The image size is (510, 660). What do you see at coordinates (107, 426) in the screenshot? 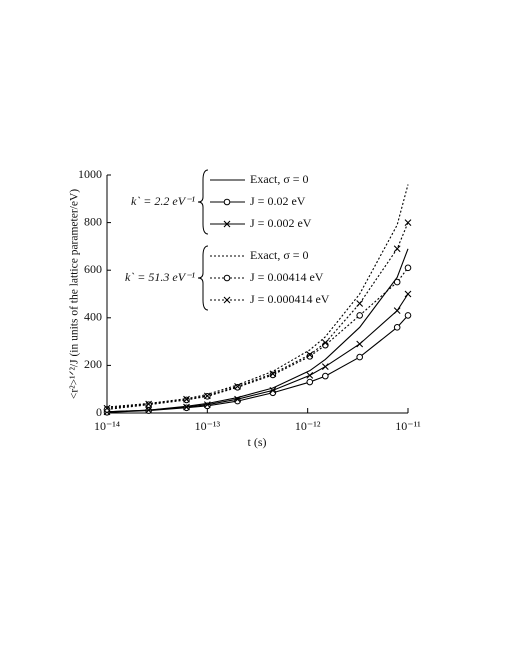
I see `x-tick-label: 10⁻¹⁴` at bounding box center [107, 426].